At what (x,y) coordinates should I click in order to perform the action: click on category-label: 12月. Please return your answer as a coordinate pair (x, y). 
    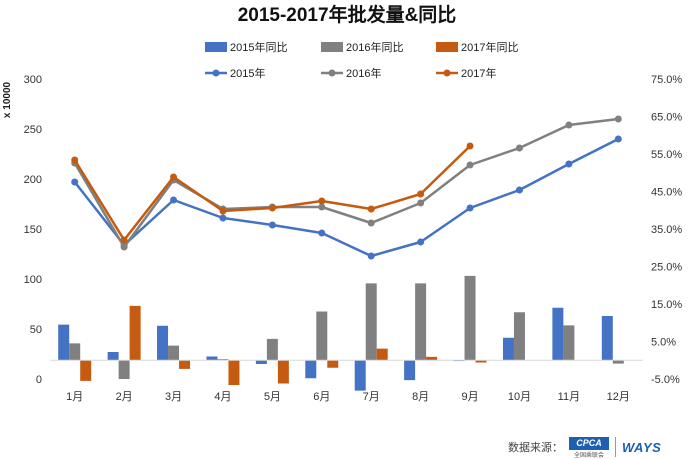
    Looking at the image, I should click on (618, 397).